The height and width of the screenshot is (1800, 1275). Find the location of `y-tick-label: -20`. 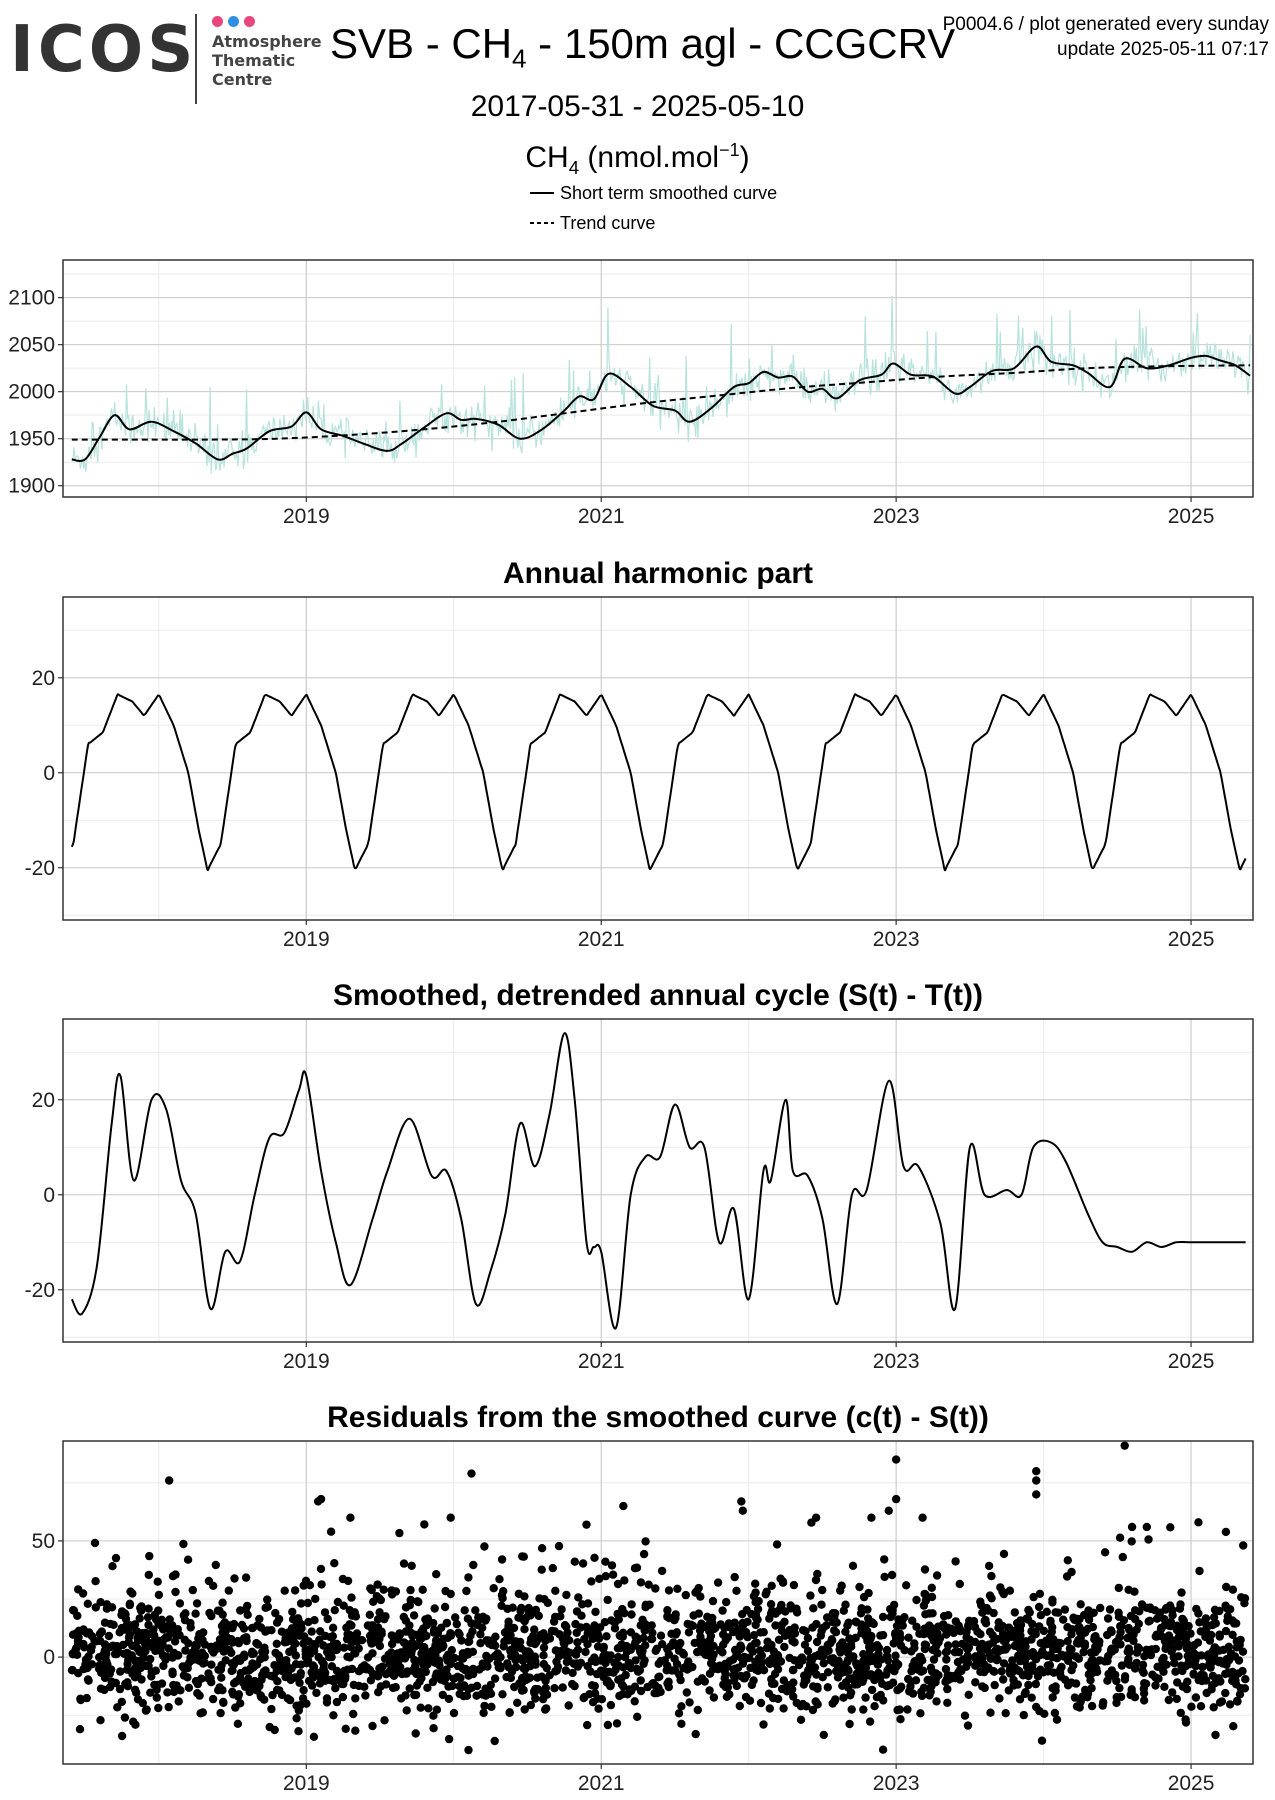

y-tick-label: -20 is located at coordinates (40, 868).